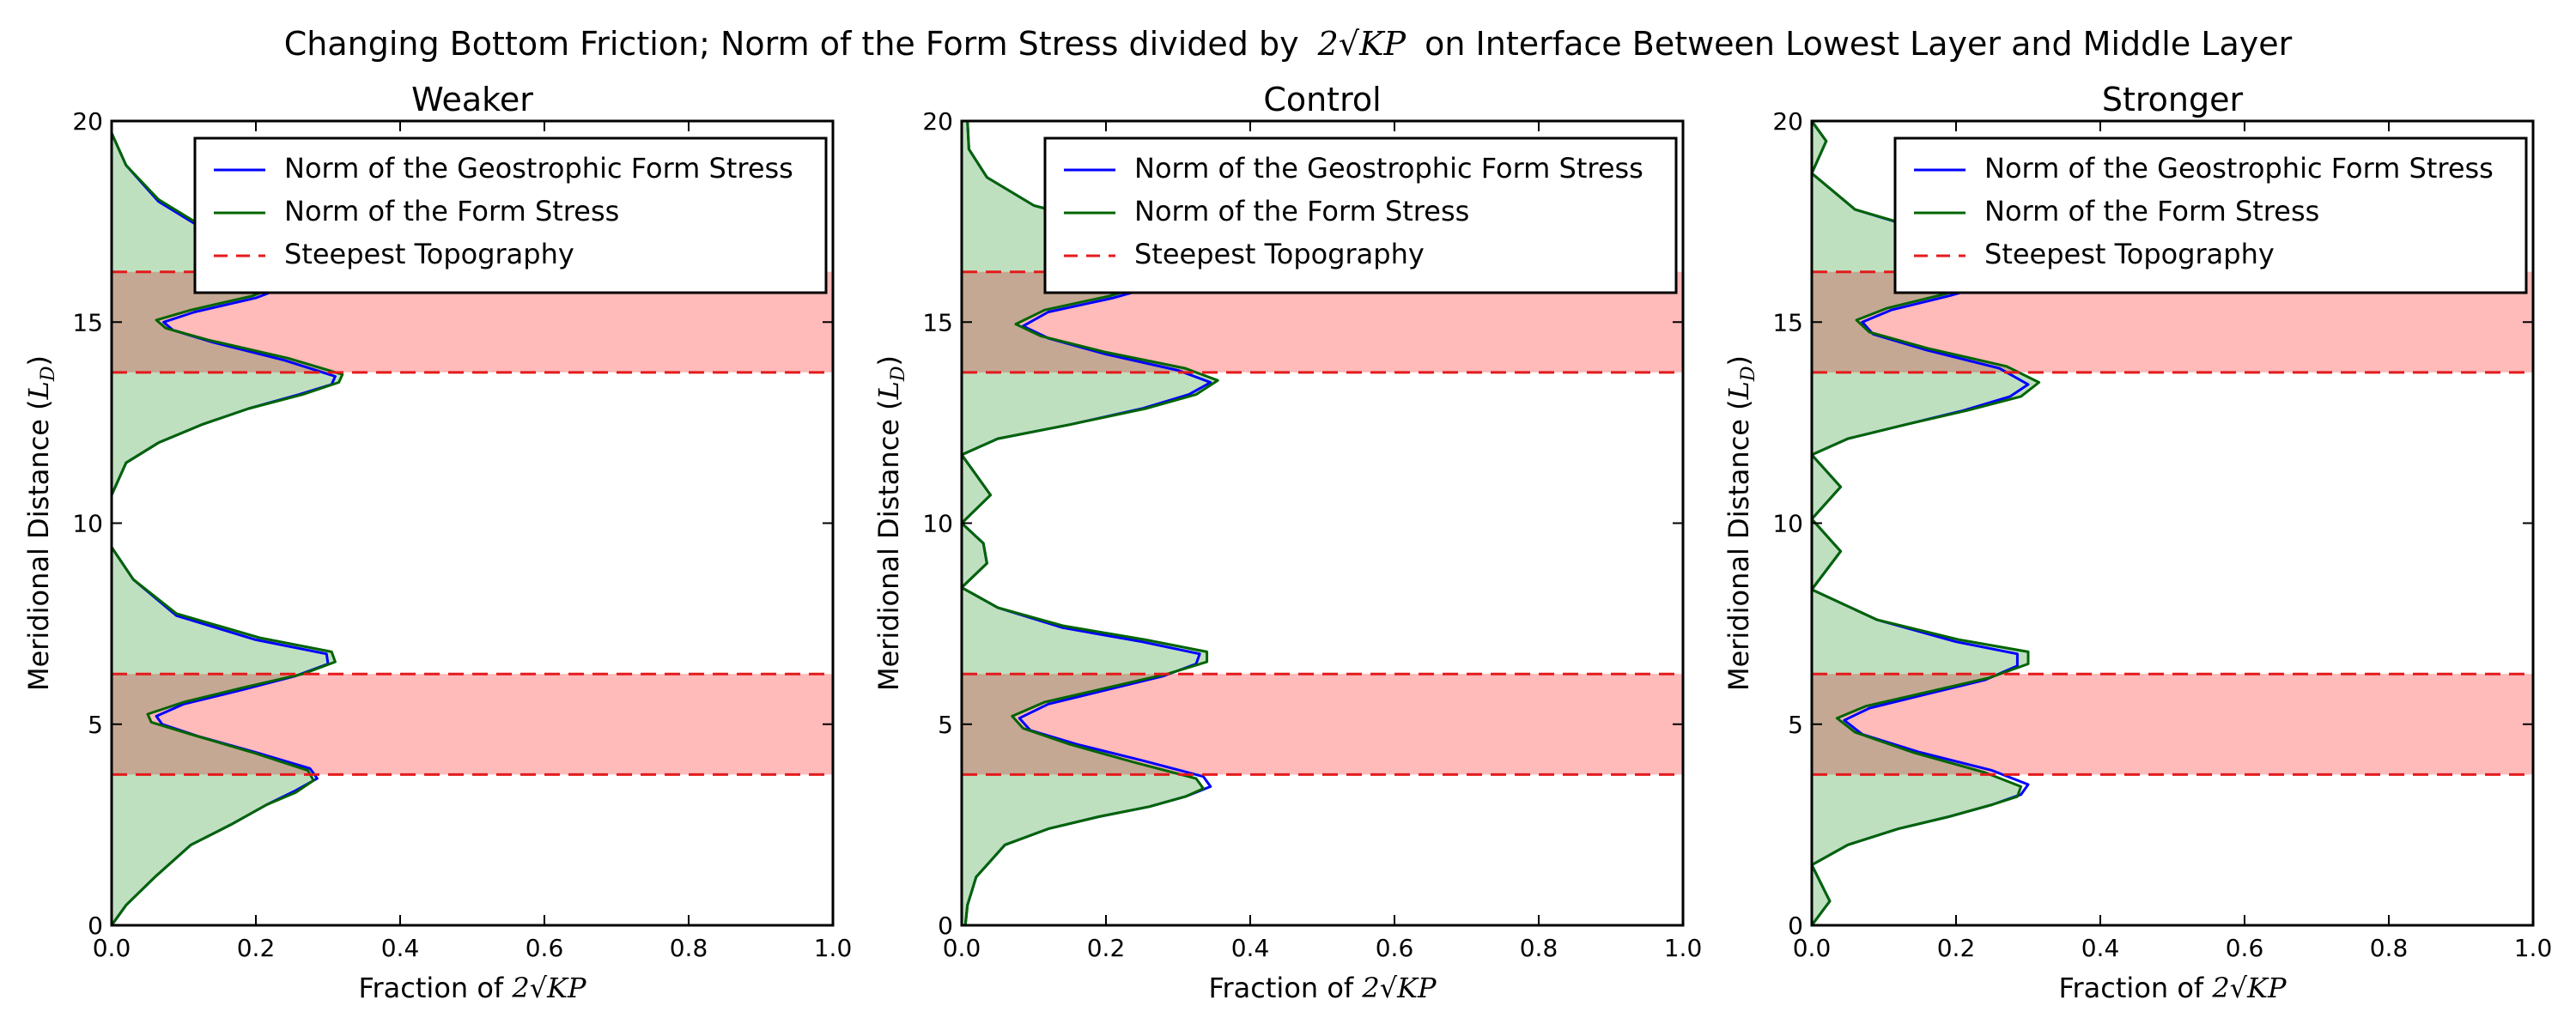 The width and height of the screenshot is (2576, 1030). I want to click on subplot-title: Control, so click(1322, 99).